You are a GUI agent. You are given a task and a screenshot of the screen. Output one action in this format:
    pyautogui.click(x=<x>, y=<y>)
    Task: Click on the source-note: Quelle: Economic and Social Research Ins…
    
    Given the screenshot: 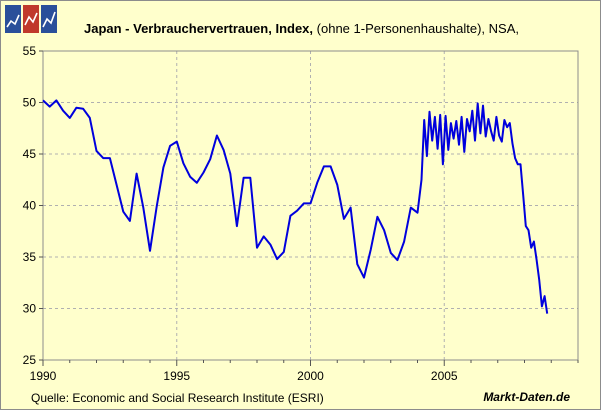 What is the action you would take?
    pyautogui.click(x=177, y=398)
    